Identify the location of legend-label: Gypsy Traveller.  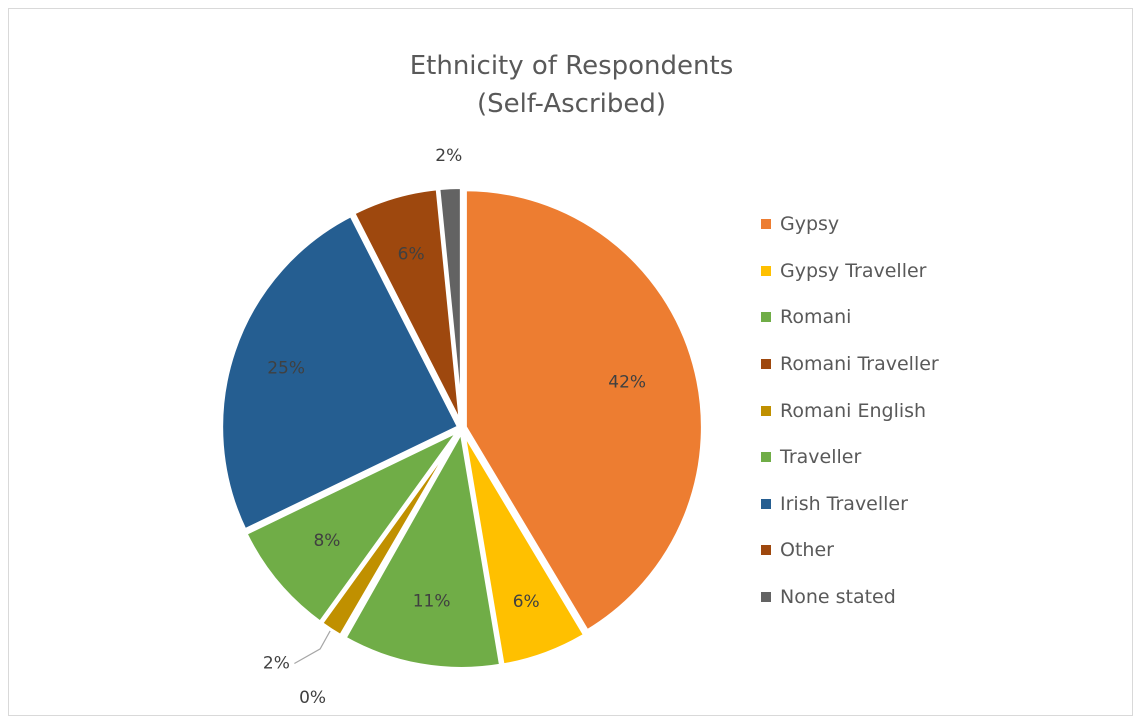
(853, 270).